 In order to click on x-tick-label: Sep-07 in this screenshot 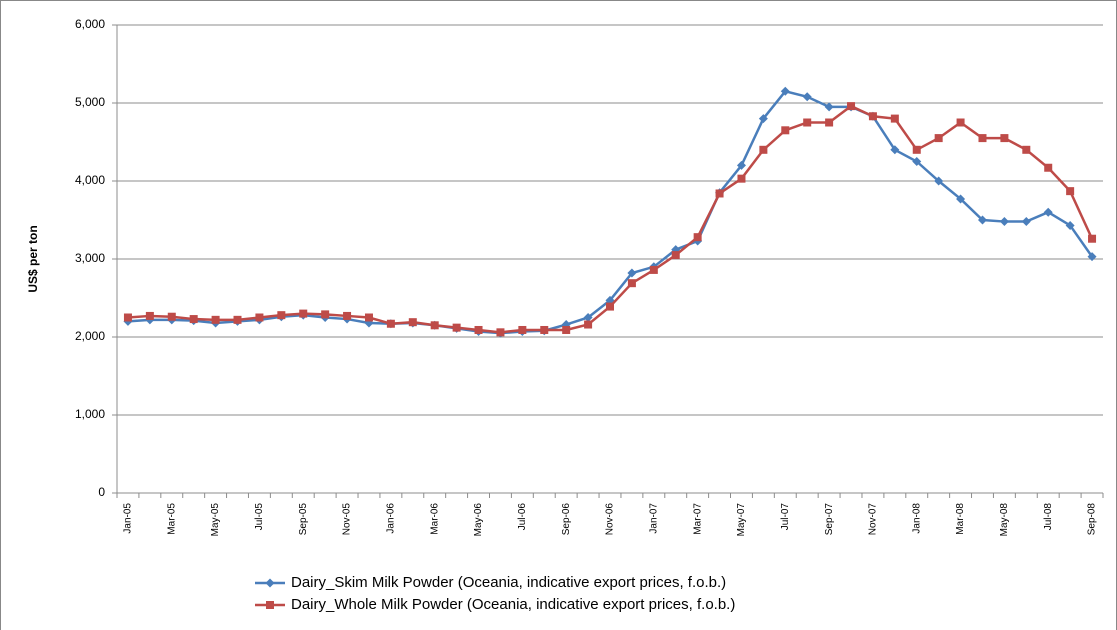, I will do `click(829, 519)`.